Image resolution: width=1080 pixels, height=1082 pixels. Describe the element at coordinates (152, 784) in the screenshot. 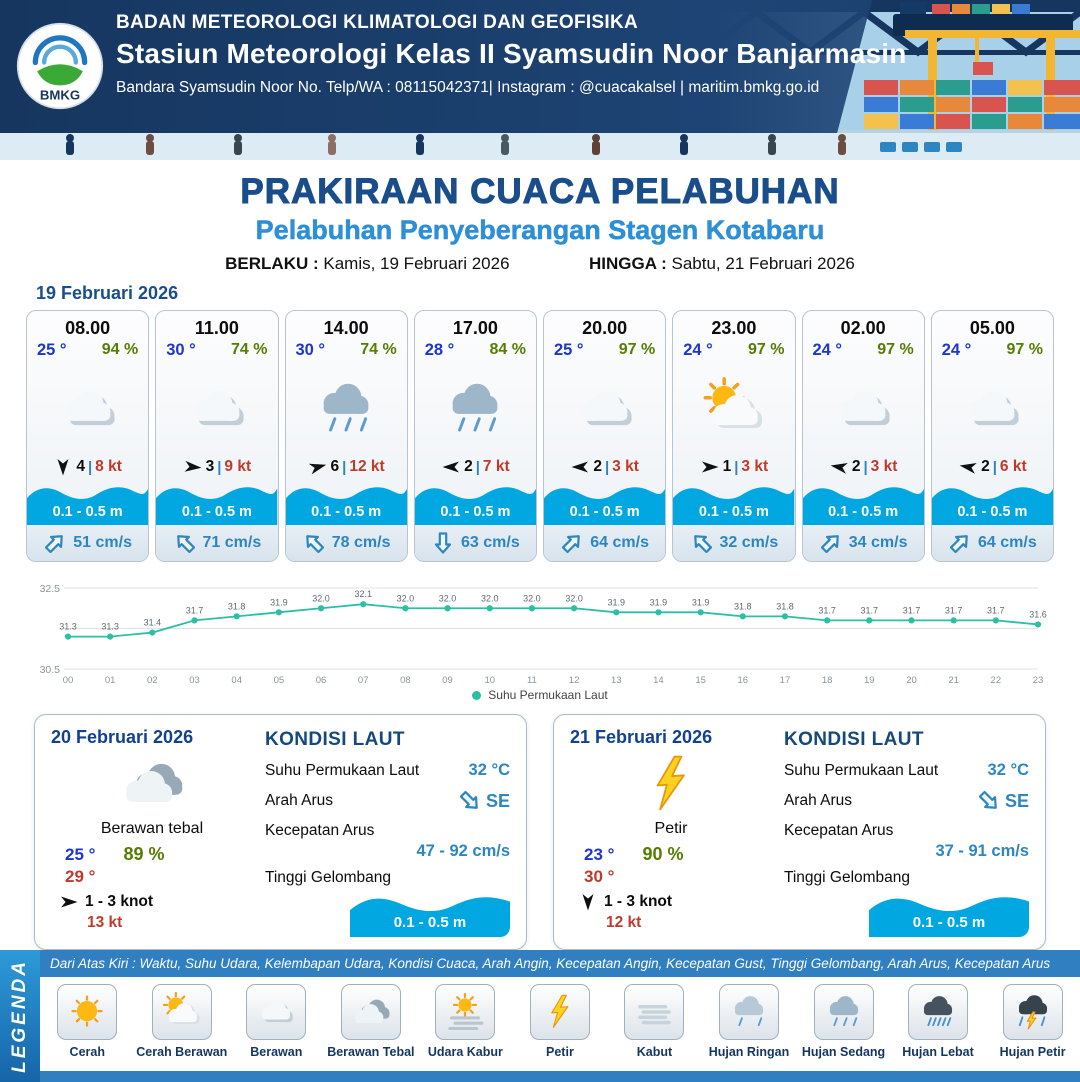

I see `daily-weather-icon` at that location.